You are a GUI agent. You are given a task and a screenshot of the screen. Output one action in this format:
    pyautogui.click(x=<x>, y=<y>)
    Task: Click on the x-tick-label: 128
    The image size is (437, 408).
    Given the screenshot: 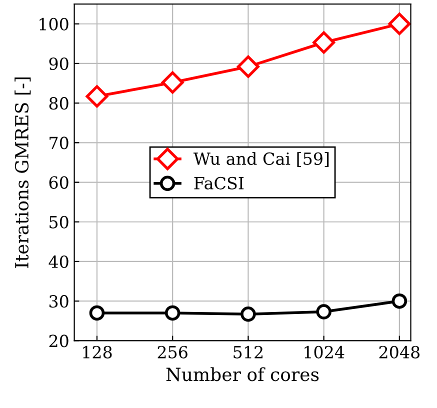 What is the action you would take?
    pyautogui.click(x=97, y=352)
    